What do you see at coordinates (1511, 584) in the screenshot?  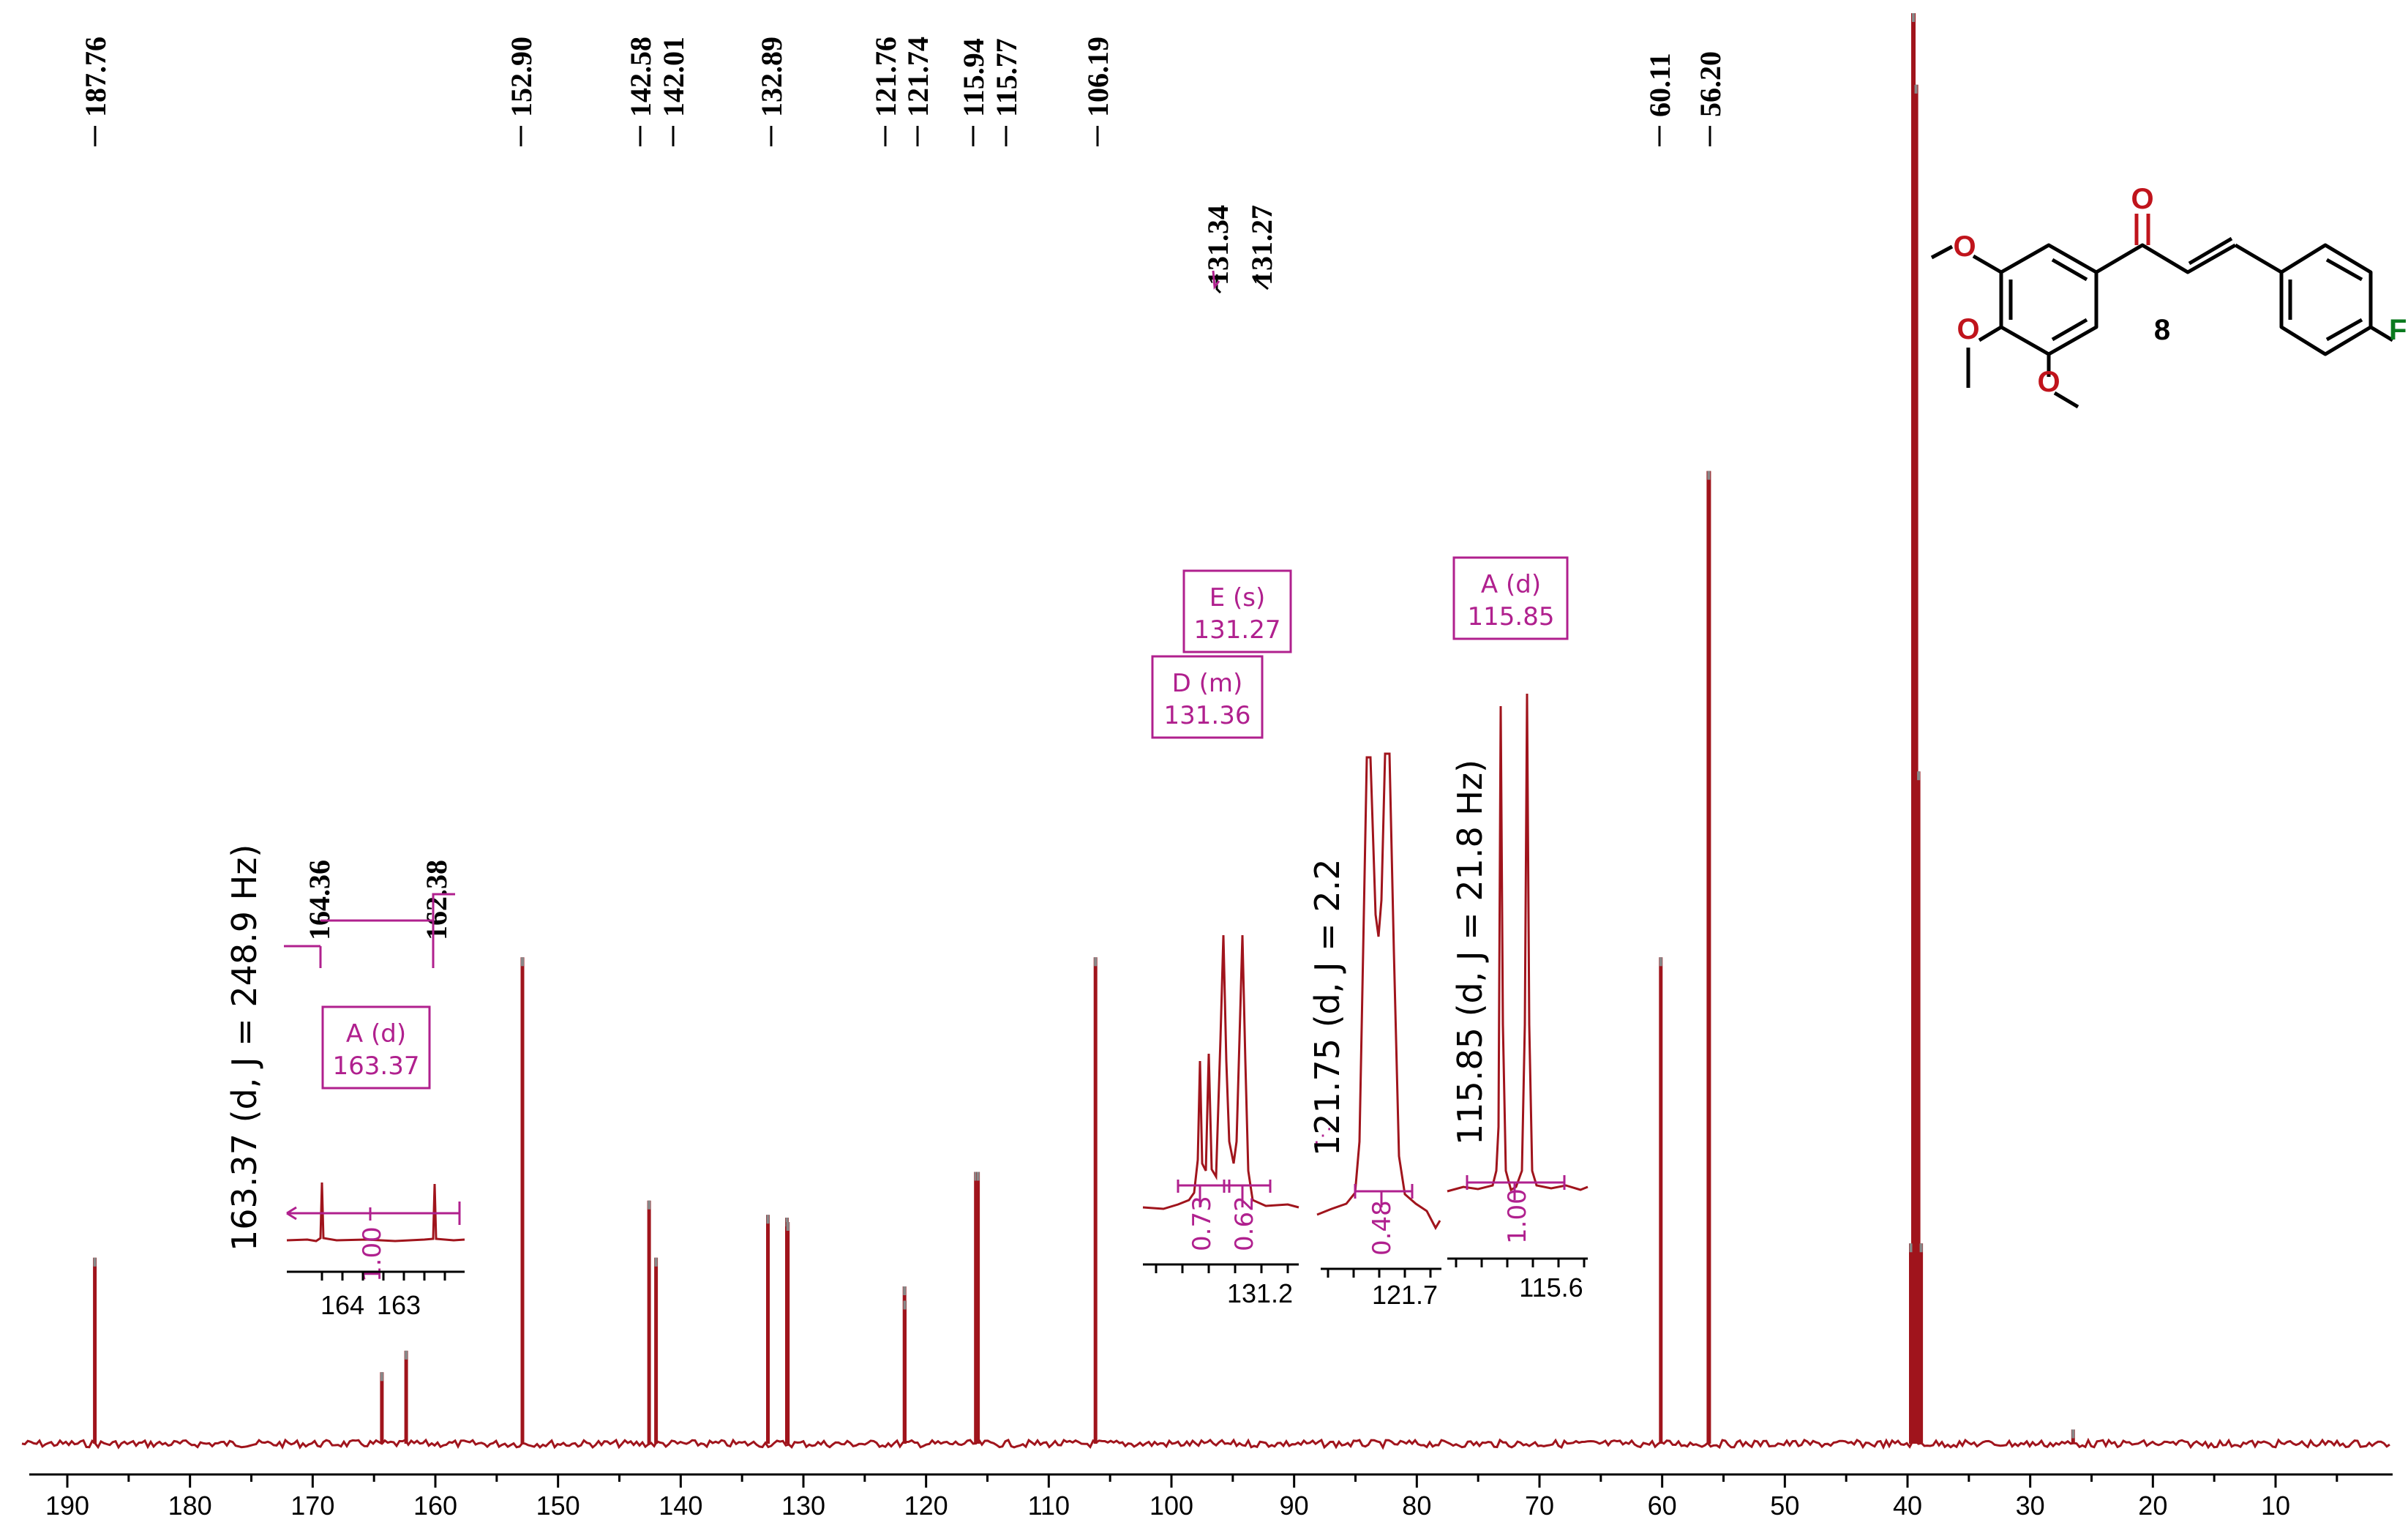 I see `multiplet-a115-label: A (d)` at bounding box center [1511, 584].